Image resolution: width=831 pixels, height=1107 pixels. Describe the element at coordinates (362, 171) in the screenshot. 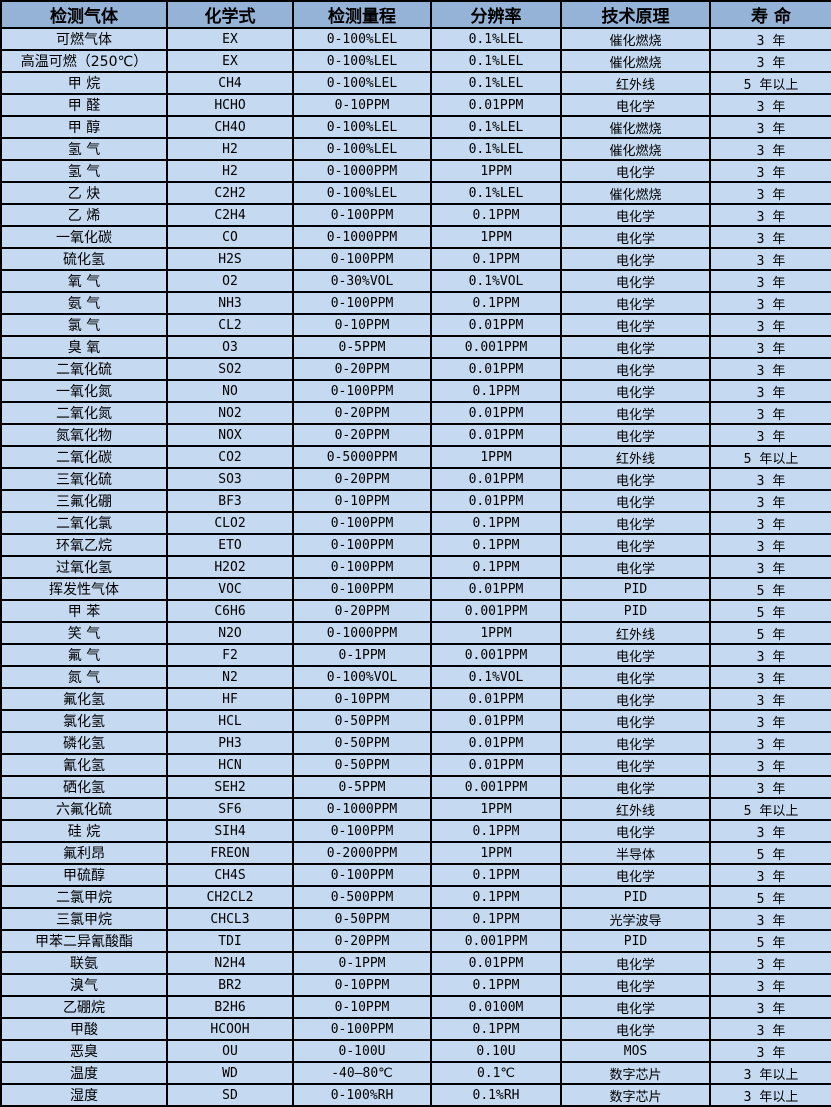

I see `table-cell-range: 0-1000PPM` at that location.